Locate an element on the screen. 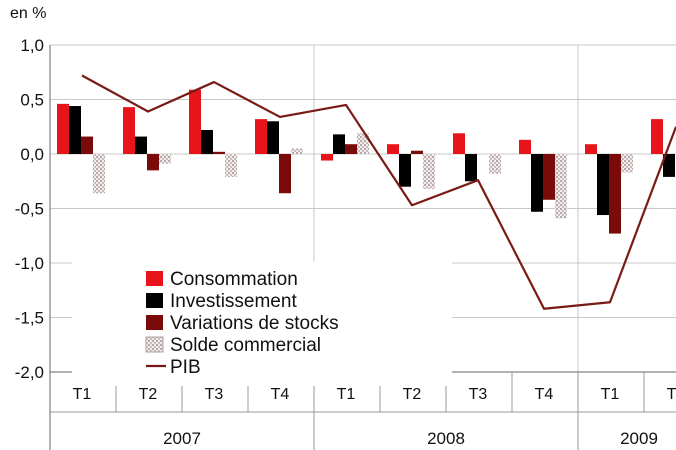 This screenshot has height=450, width=676. y-tick-label: 1,0 is located at coordinates (32, 45).